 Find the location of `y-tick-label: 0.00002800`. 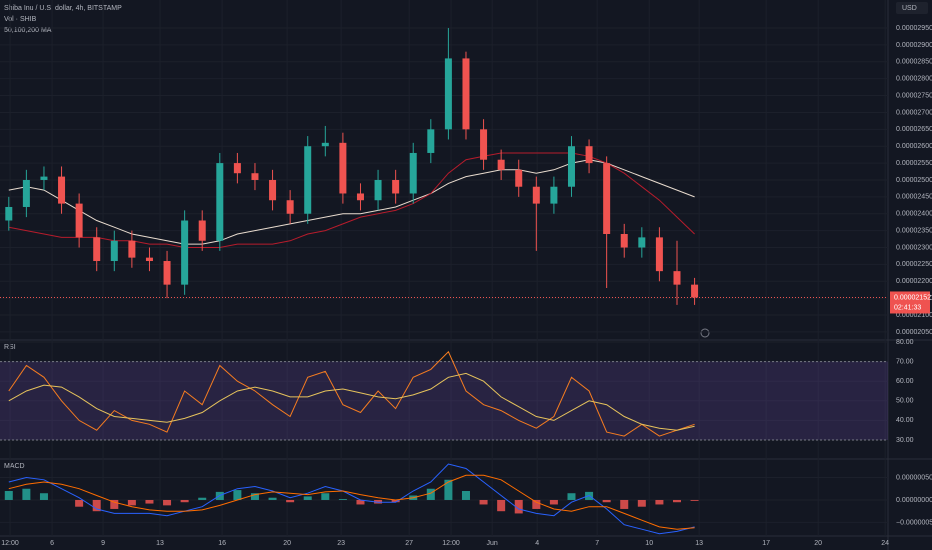

y-tick-label: 0.00002800 is located at coordinates (914, 79).